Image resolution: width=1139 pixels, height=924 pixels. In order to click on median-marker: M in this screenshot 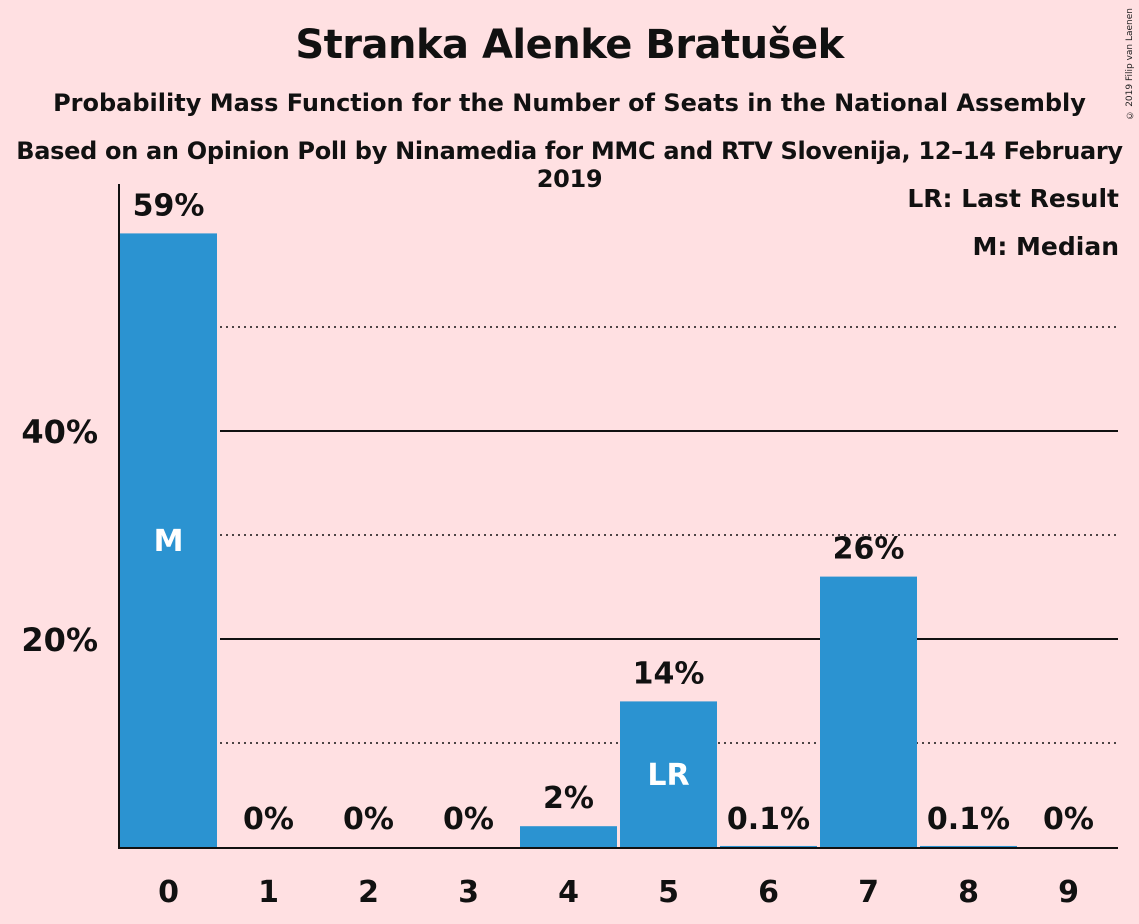, I will do `click(169, 541)`.